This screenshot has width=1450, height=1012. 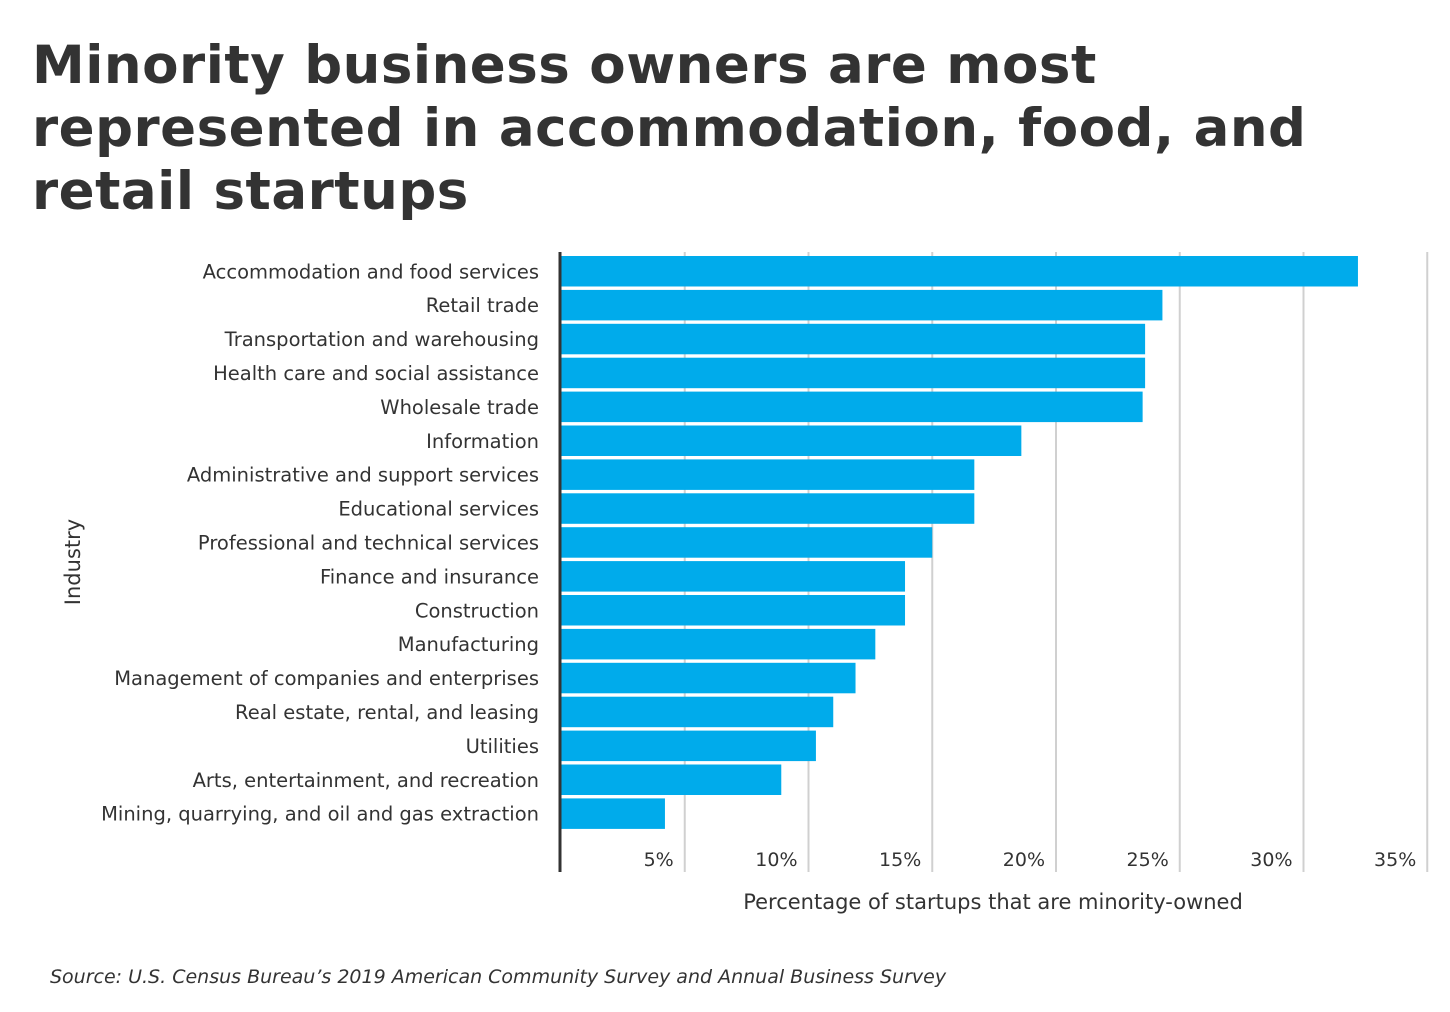 I want to click on y-category-label: Management of companies and enterprises, so click(x=326, y=678).